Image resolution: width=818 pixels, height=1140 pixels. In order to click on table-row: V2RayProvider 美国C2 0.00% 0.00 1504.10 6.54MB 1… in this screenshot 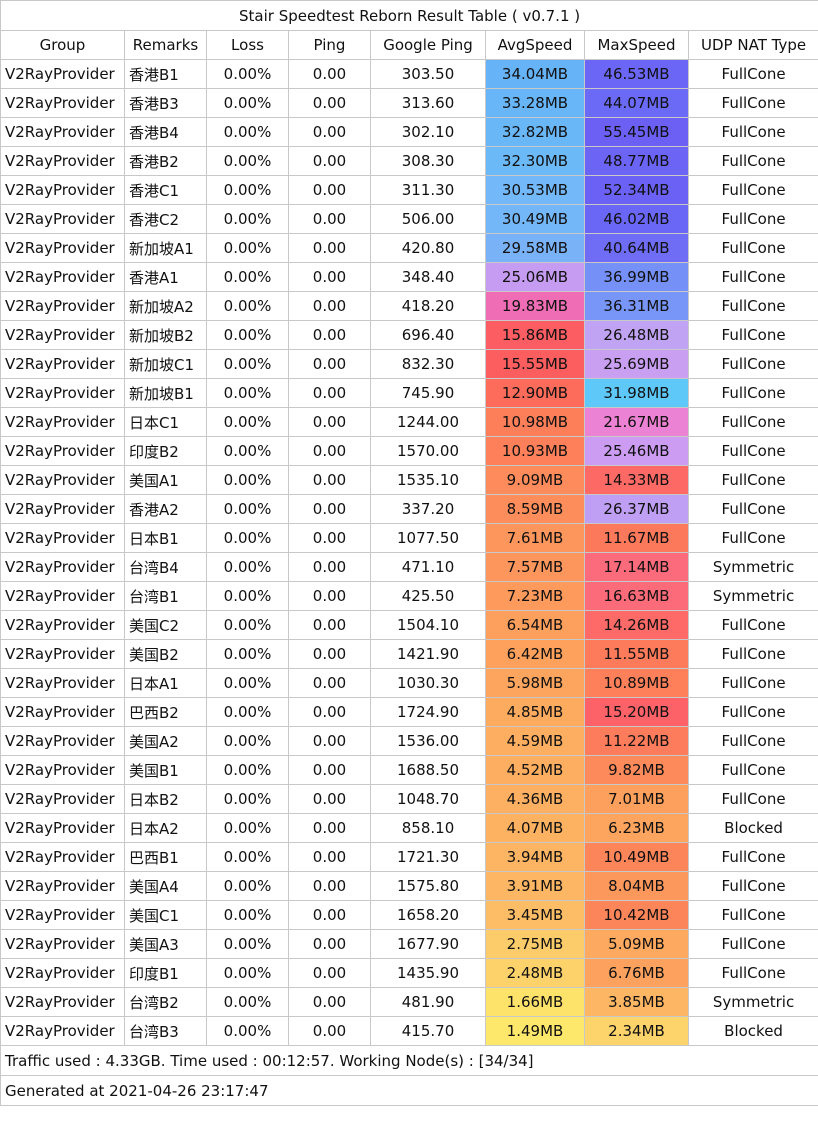, I will do `click(409, 625)`.